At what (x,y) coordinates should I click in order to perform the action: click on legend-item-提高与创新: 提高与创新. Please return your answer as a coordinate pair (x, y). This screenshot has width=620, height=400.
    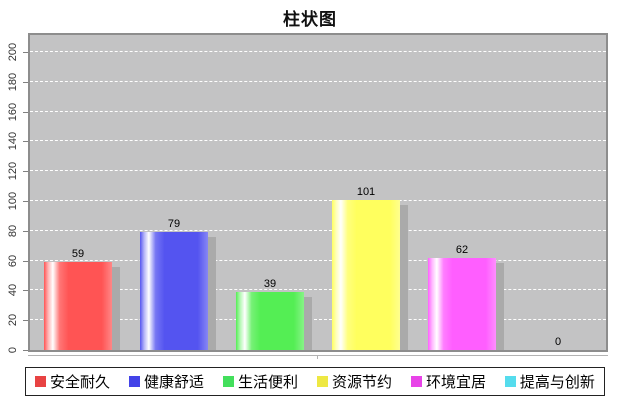
    Looking at the image, I should click on (549, 381).